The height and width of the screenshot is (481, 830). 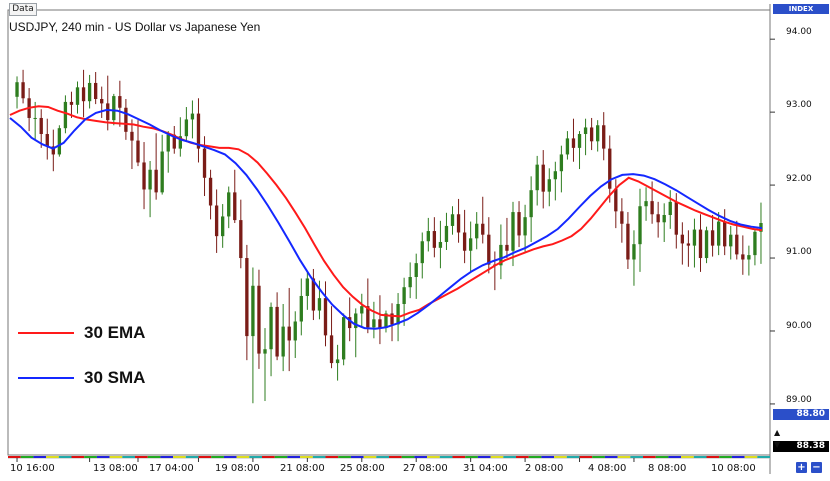 What do you see at coordinates (799, 252) in the screenshot?
I see `y-tick-label: 91.00` at bounding box center [799, 252].